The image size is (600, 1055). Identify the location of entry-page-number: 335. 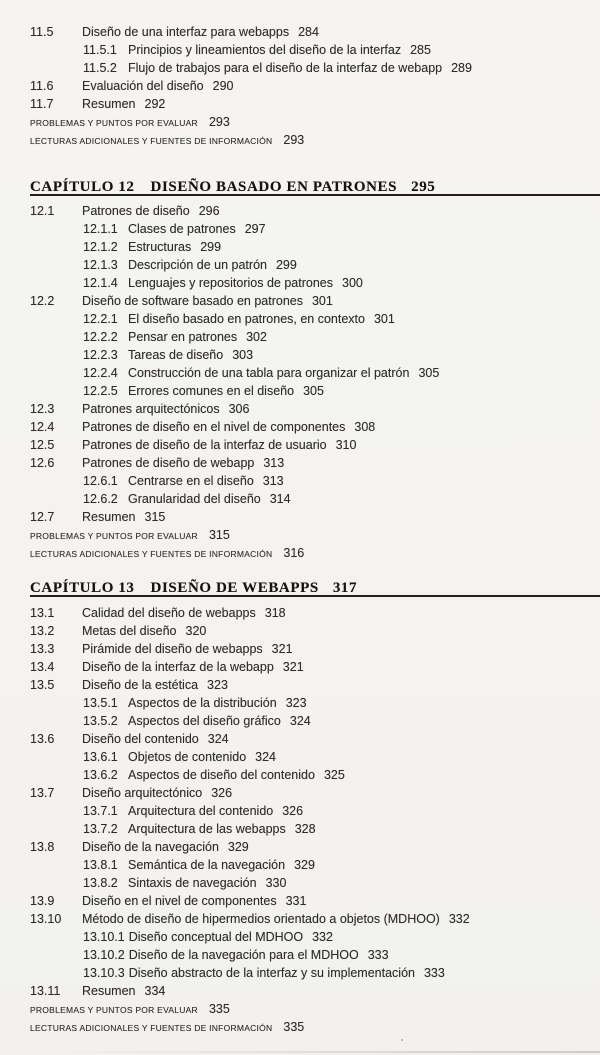
(219, 1009).